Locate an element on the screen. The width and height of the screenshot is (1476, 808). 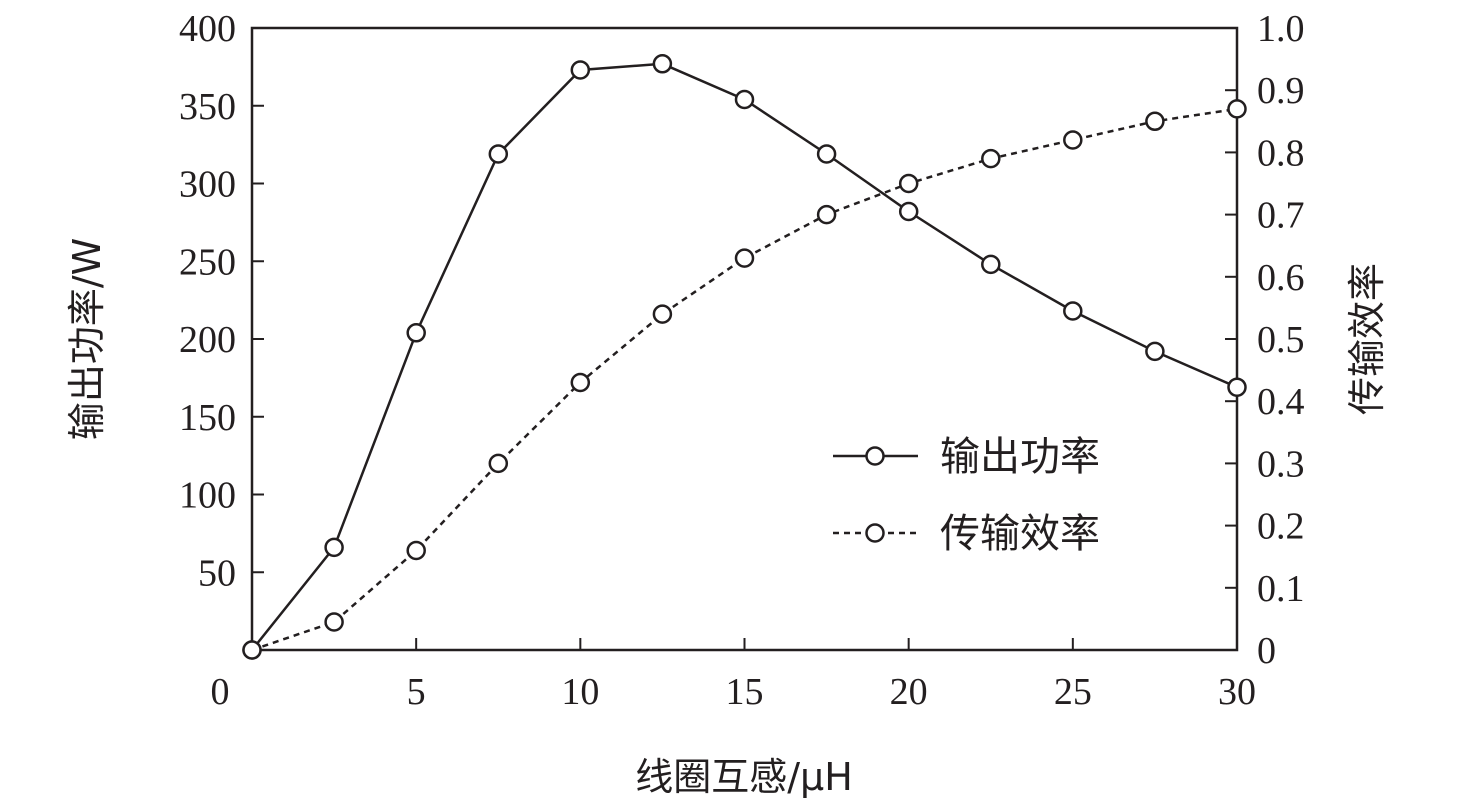
left-y-tick-label: 350 is located at coordinates (207, 107).